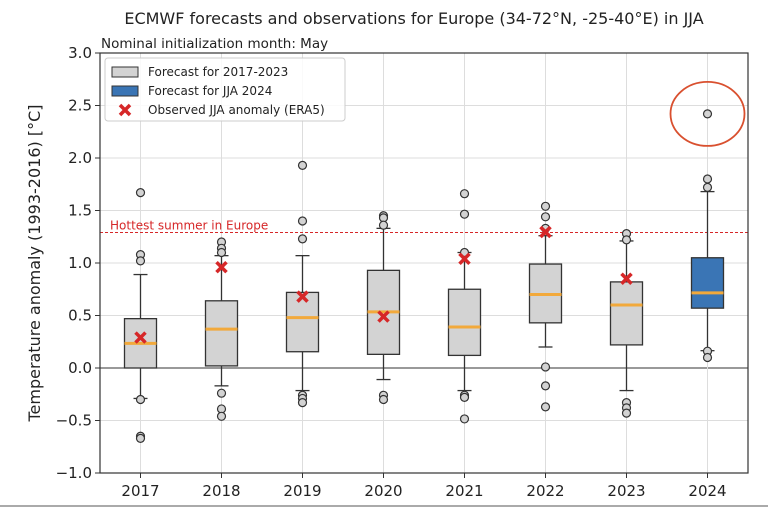  I want to click on y-tick-label: 1.0, so click(80, 263).